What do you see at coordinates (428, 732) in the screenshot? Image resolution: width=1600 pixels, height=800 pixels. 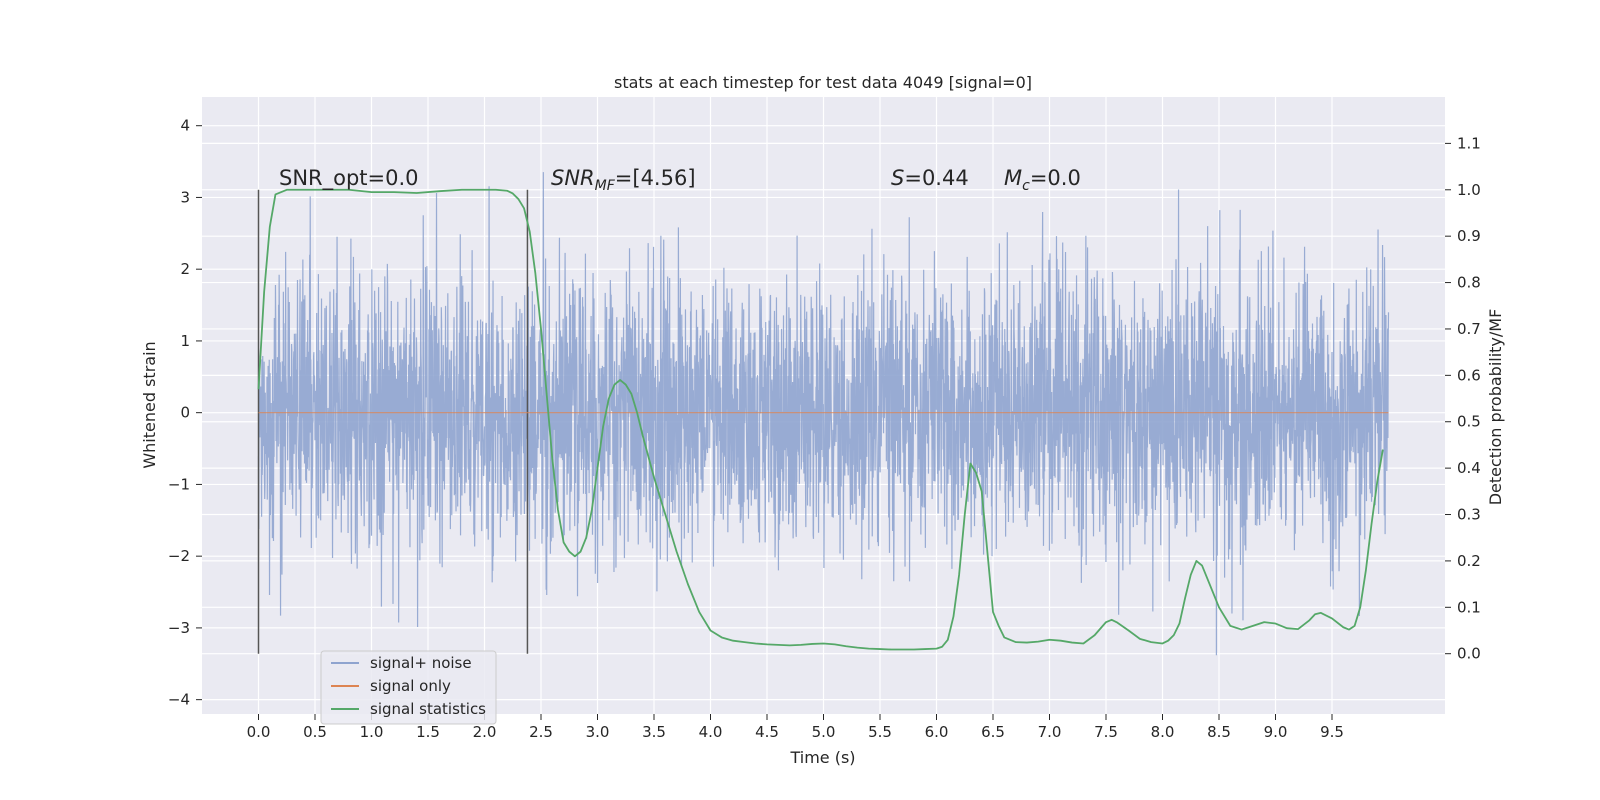 I see `x-tick-label: 1.5` at bounding box center [428, 732].